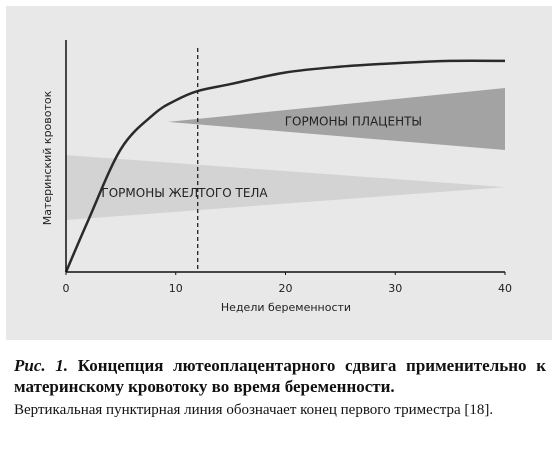 The image size is (558, 456). What do you see at coordinates (41, 365) in the screenshot?
I see `caption-label: Рис. 1.` at bounding box center [41, 365].